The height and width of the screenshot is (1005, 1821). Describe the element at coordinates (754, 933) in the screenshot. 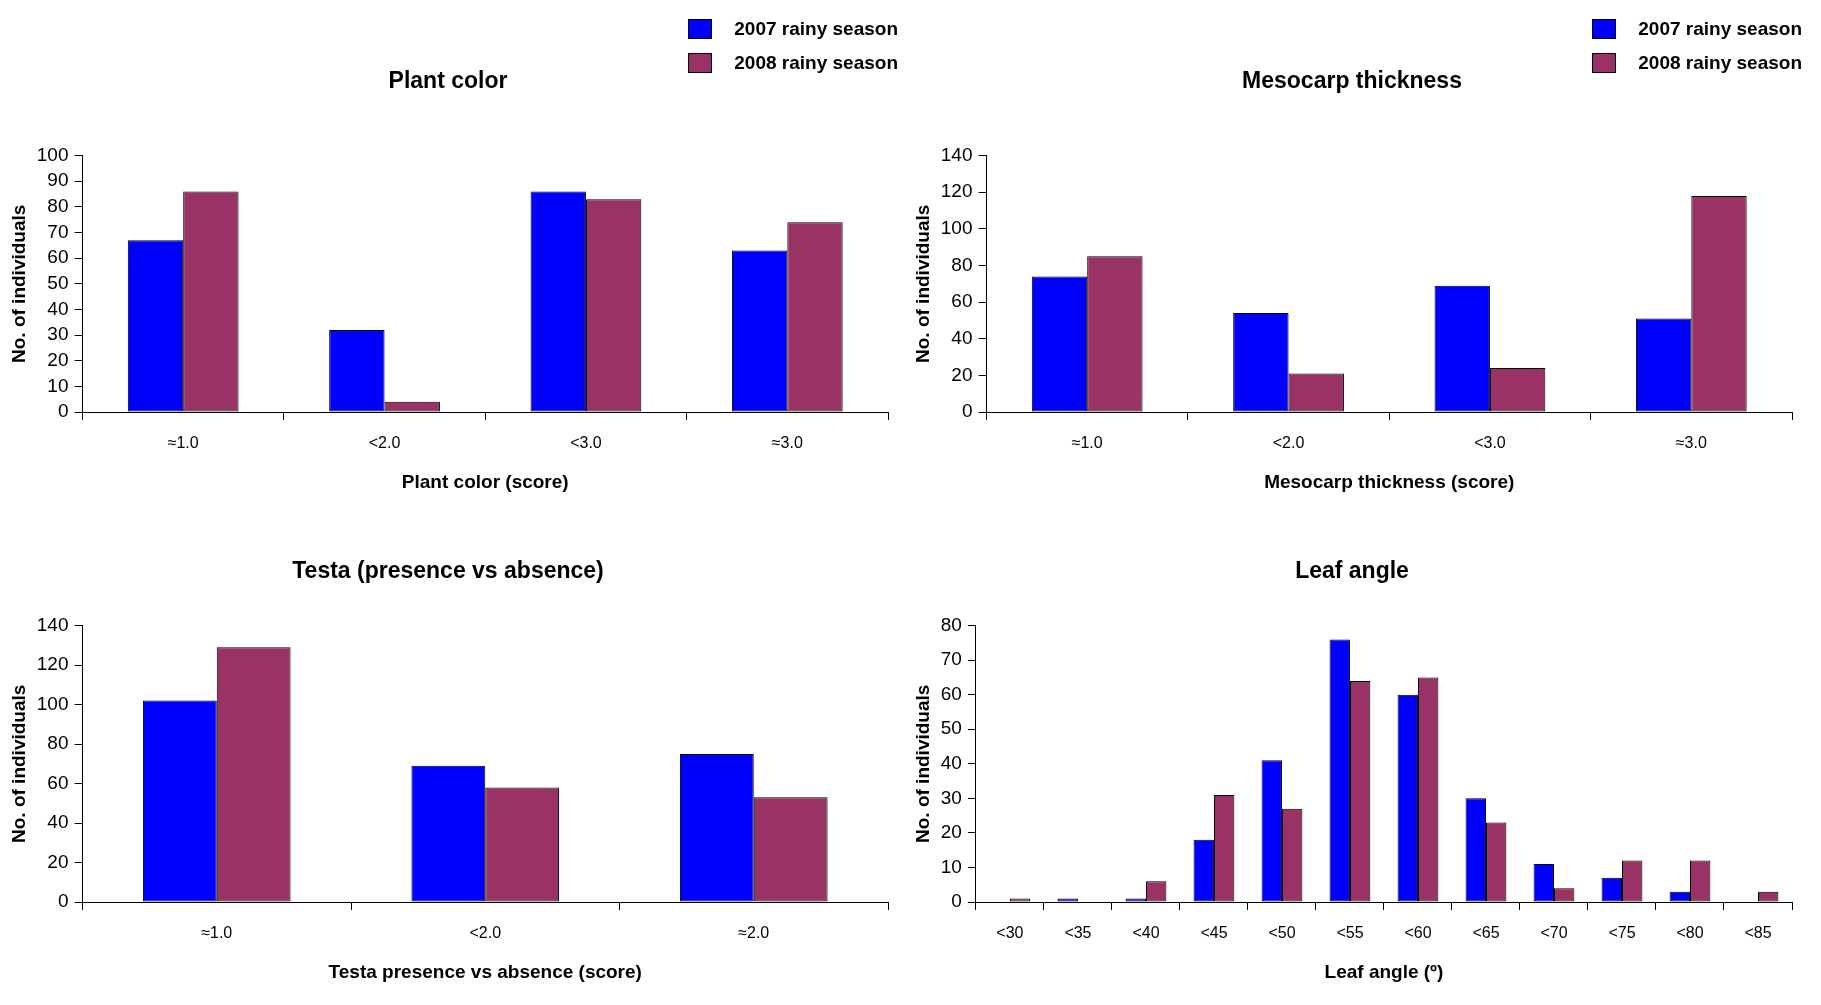

I see `x-tick-label: ≈2.0` at that location.